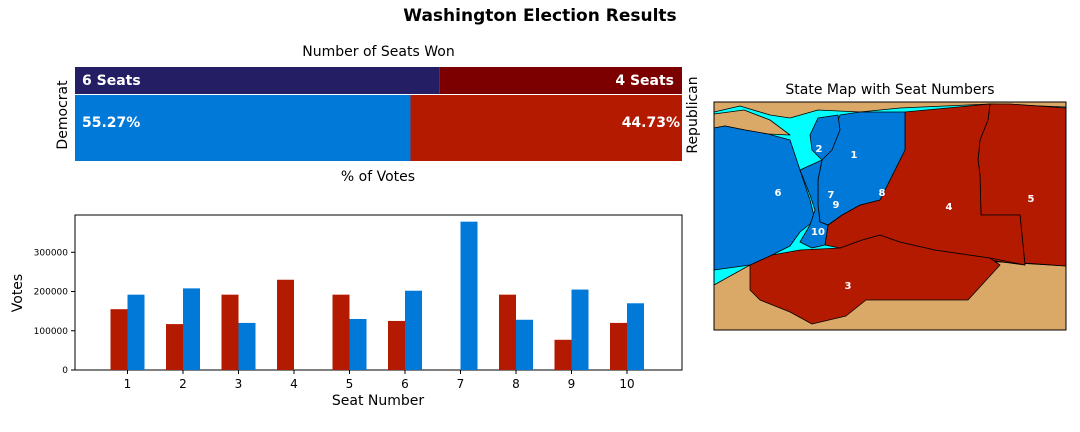 The width and height of the screenshot is (1080, 432). I want to click on democrat-votes-bar, so click(243, 128).